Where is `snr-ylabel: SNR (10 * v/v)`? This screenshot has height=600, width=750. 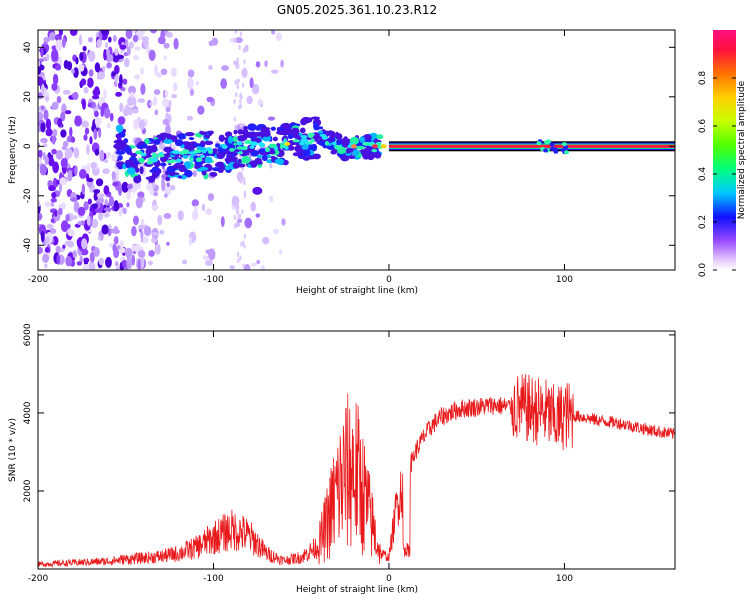
snr-ylabel: SNR (10 * v/v) is located at coordinates (13, 450).